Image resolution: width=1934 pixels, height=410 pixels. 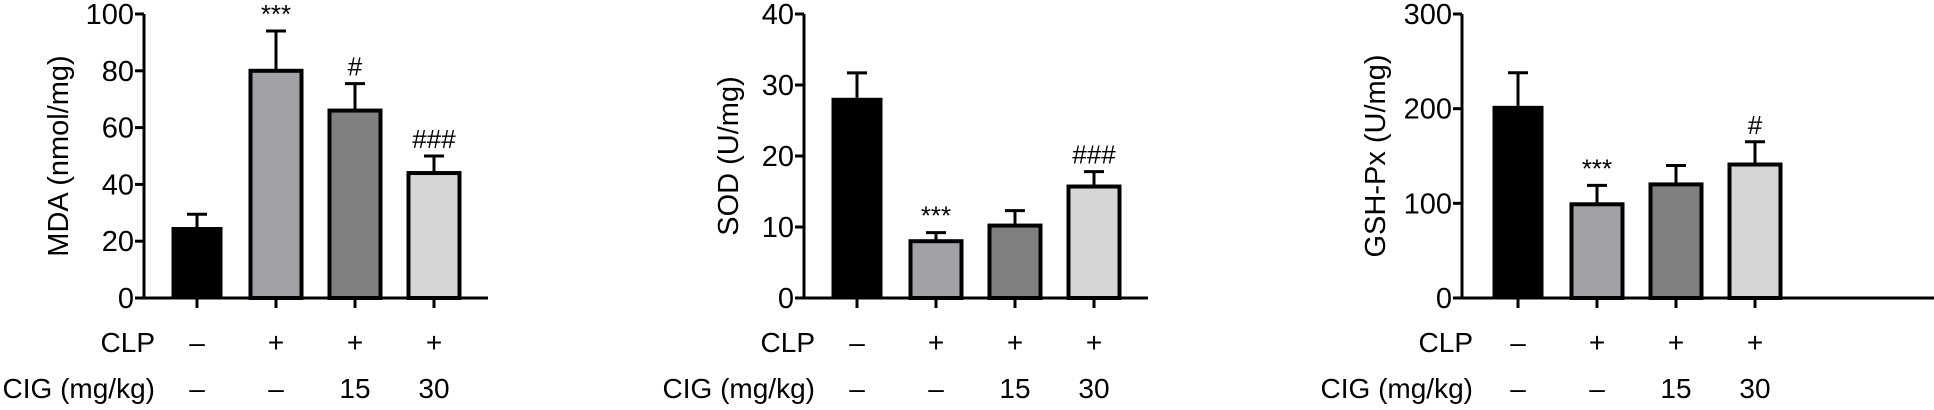 I want to click on y-axis-label: SOD (U/mg), so click(x=729, y=156).